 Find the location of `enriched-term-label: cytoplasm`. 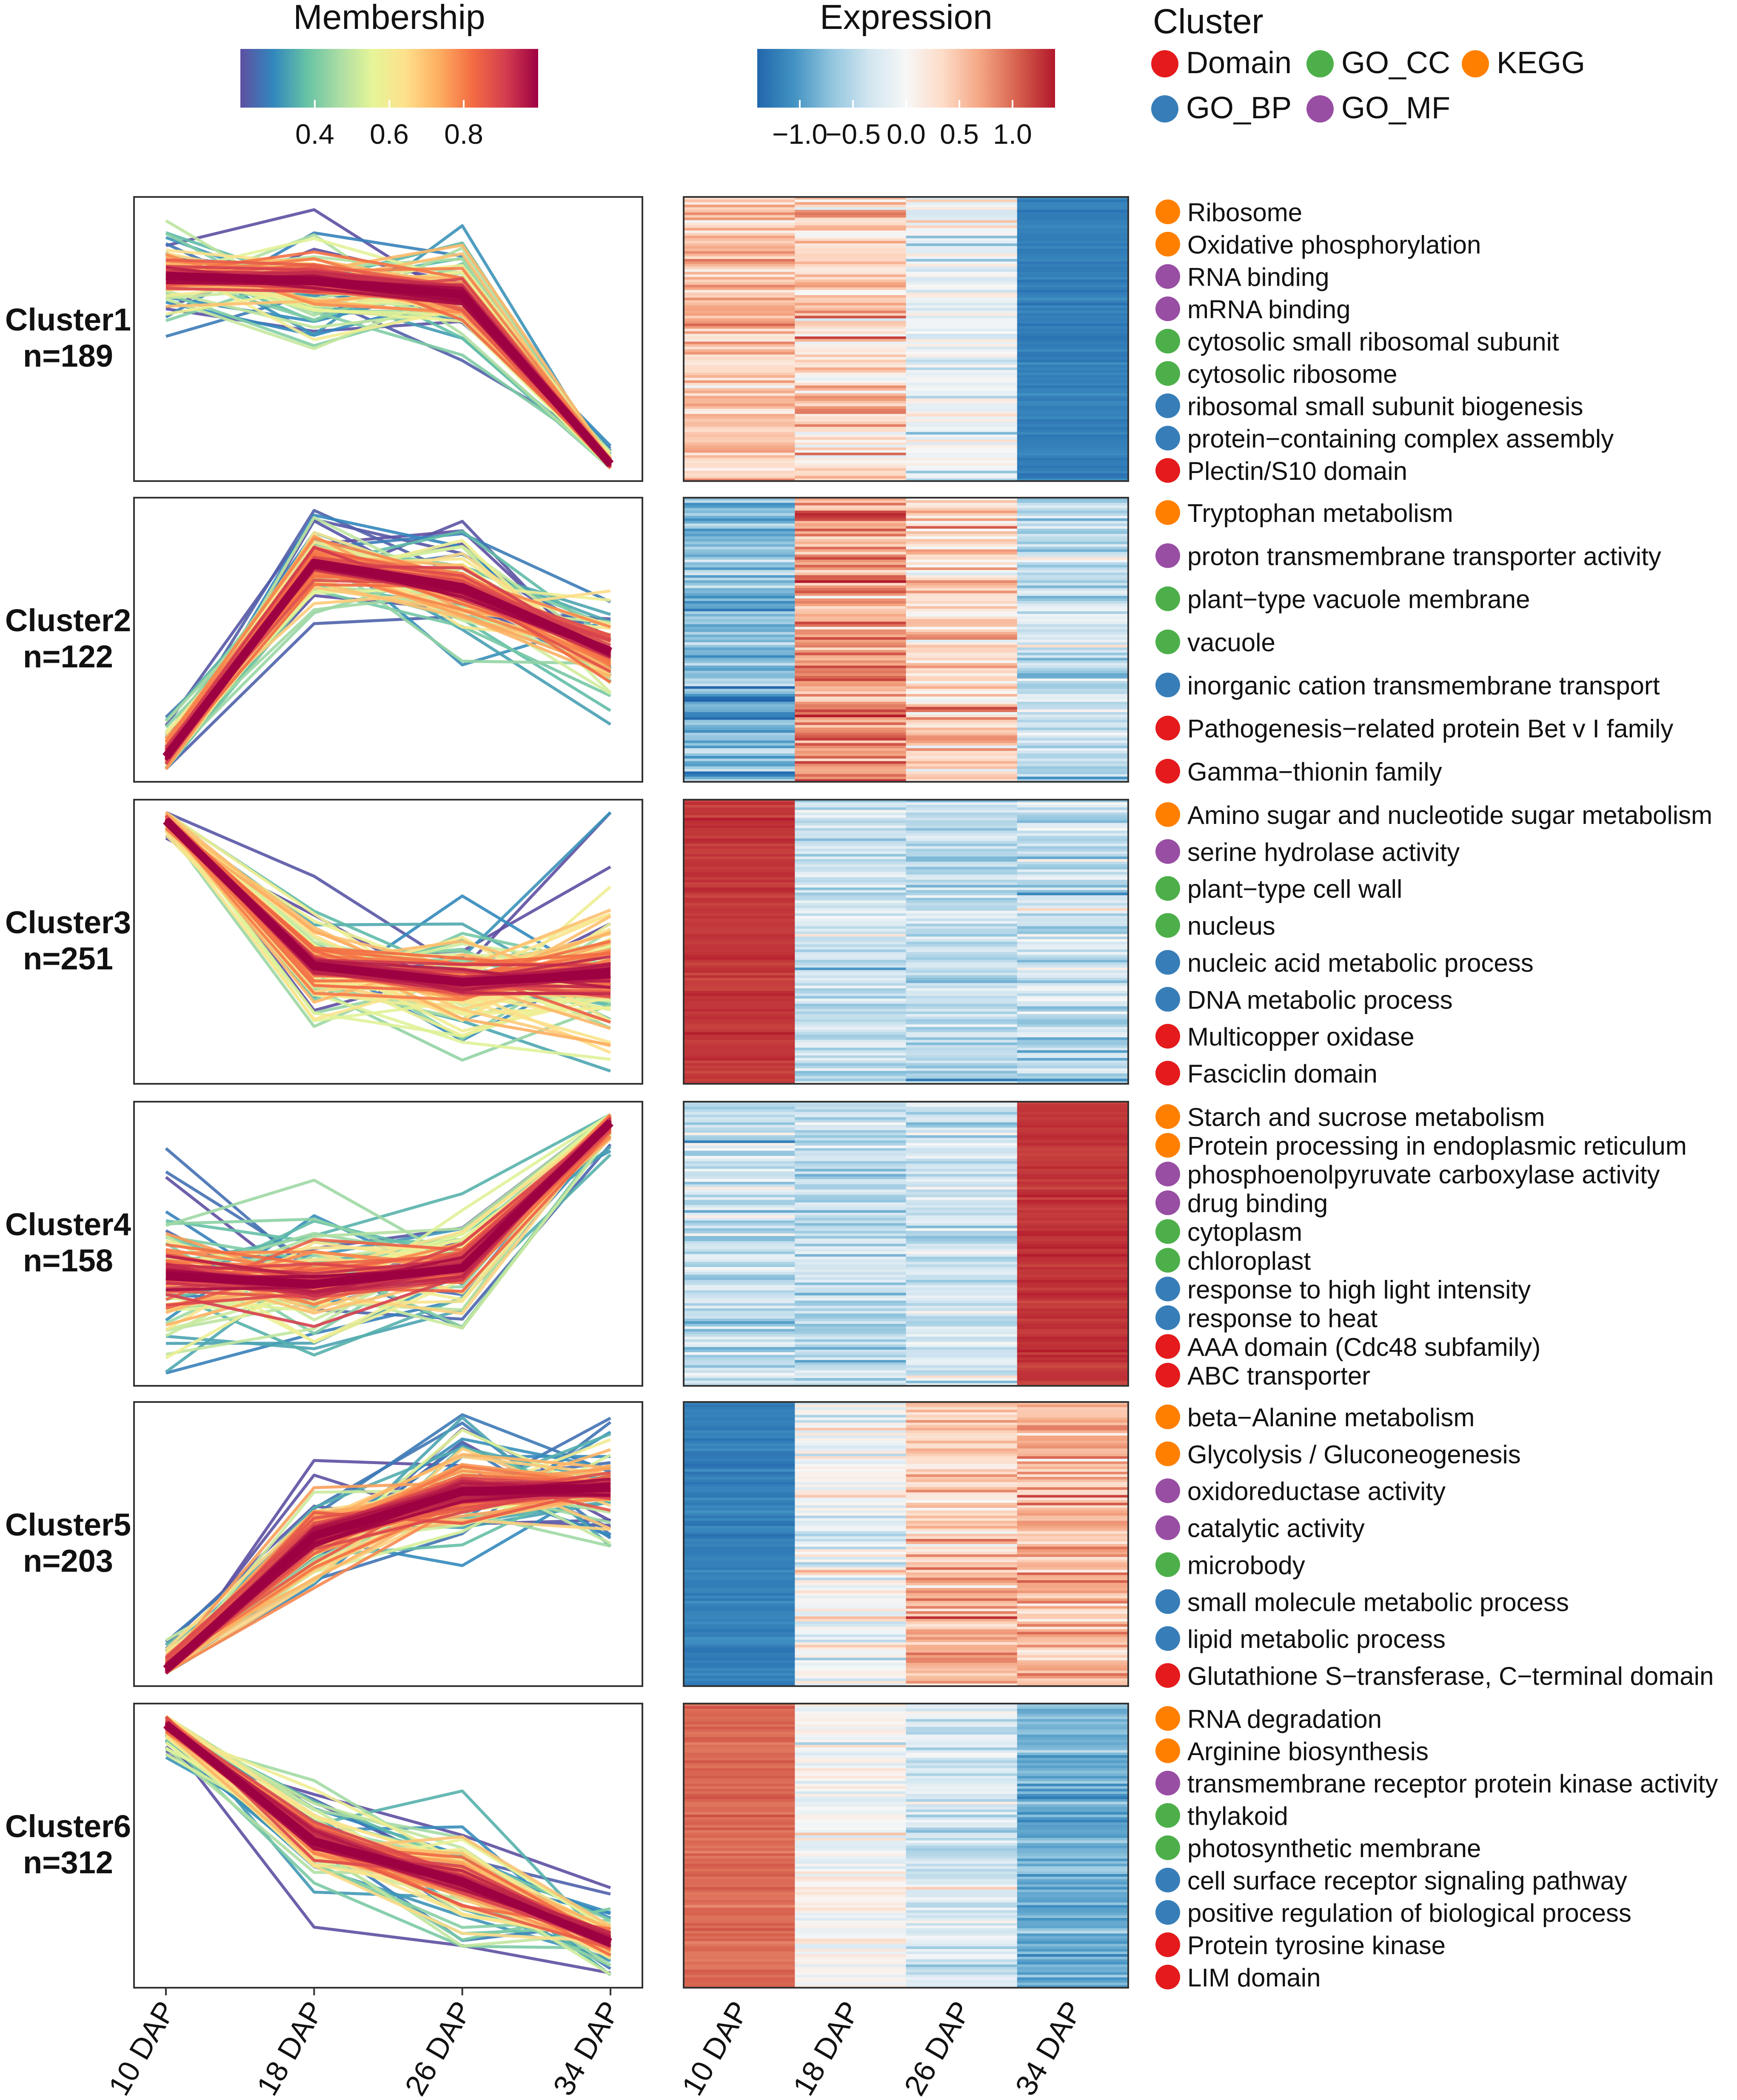

enriched-term-label: cytoplasm is located at coordinates (1244, 1232).